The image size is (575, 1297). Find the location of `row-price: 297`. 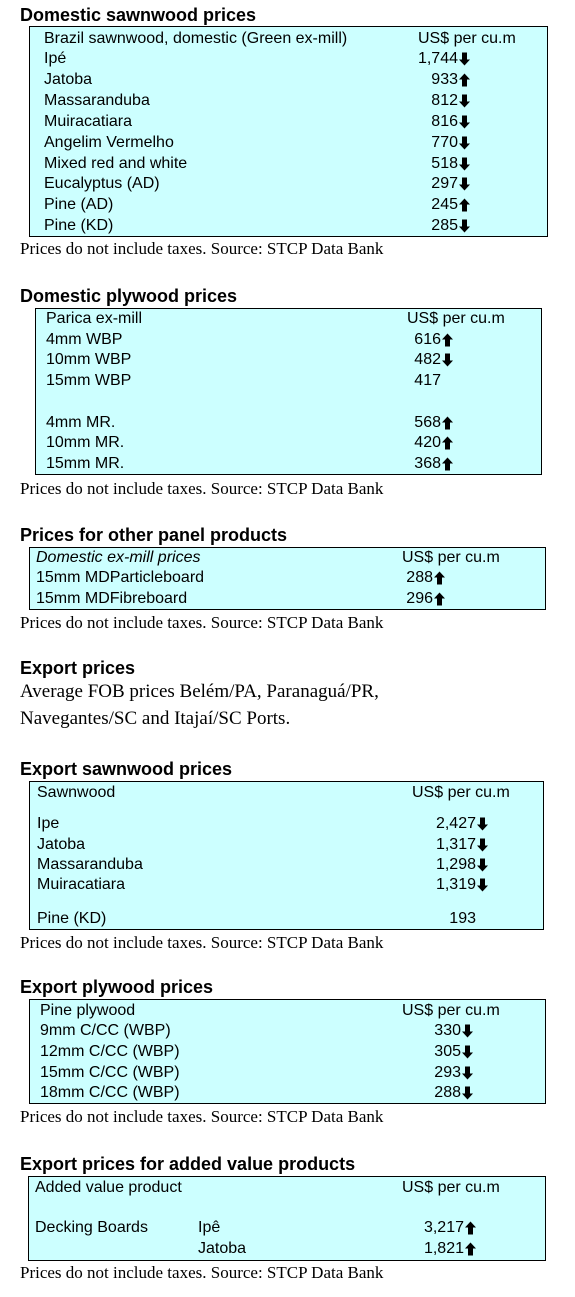

row-price: 297 is located at coordinates (444, 183).